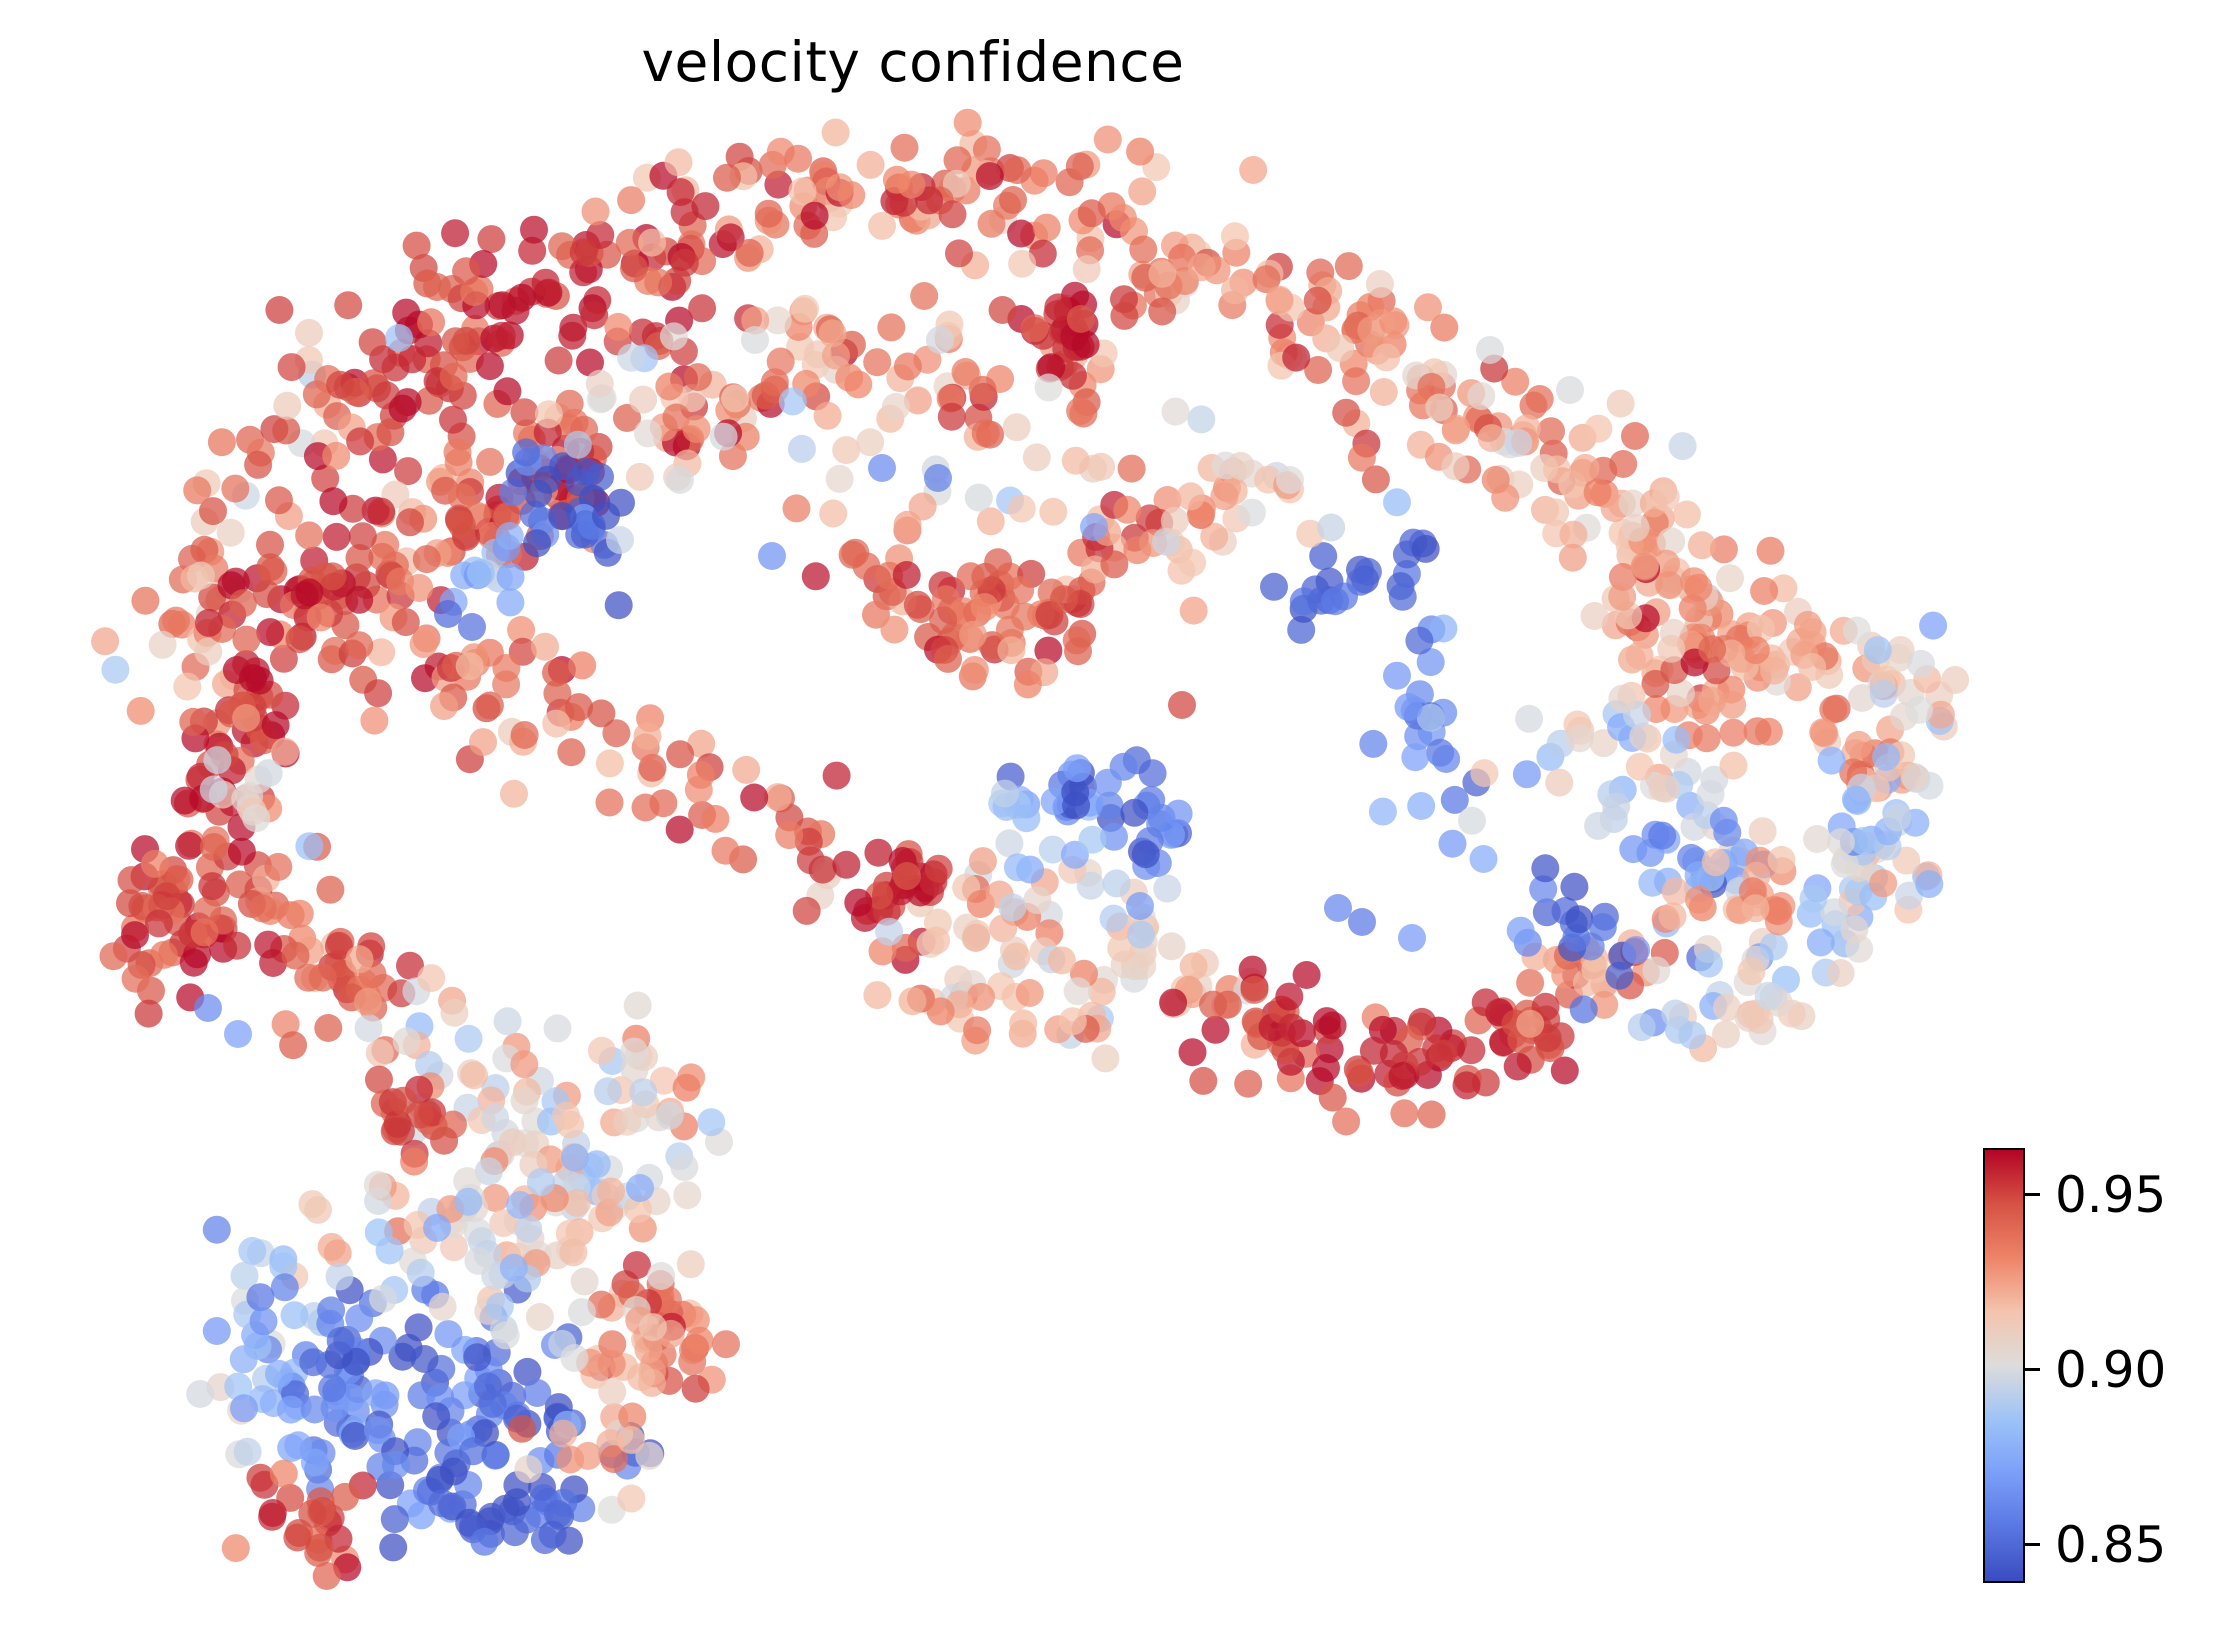  What do you see at coordinates (2032, 1195) in the screenshot?
I see `colorbar-tick-mark` at bounding box center [2032, 1195].